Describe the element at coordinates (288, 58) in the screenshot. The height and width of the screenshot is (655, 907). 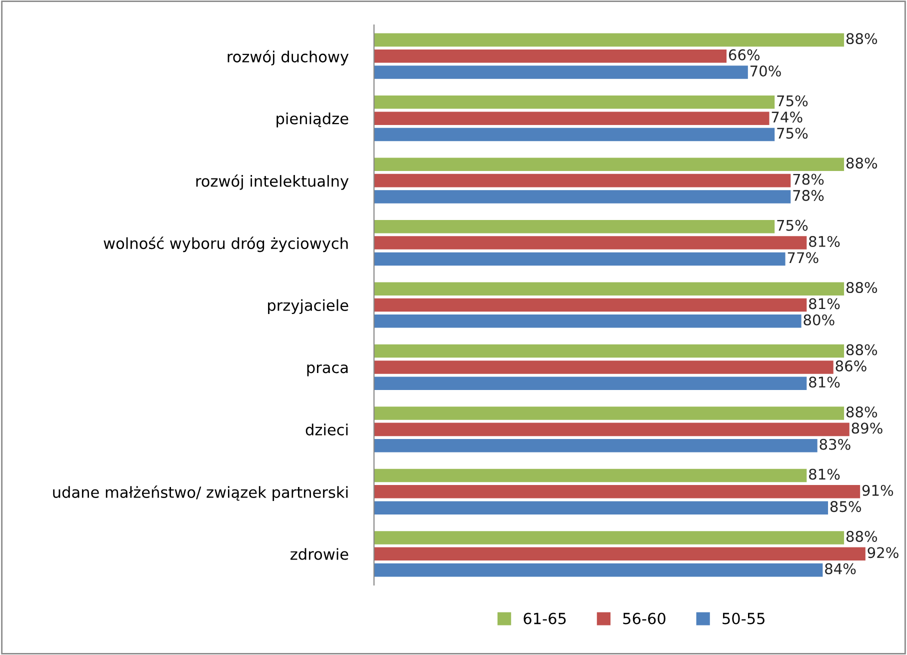
I see `y-tick-label: rozwój duchowy` at that location.